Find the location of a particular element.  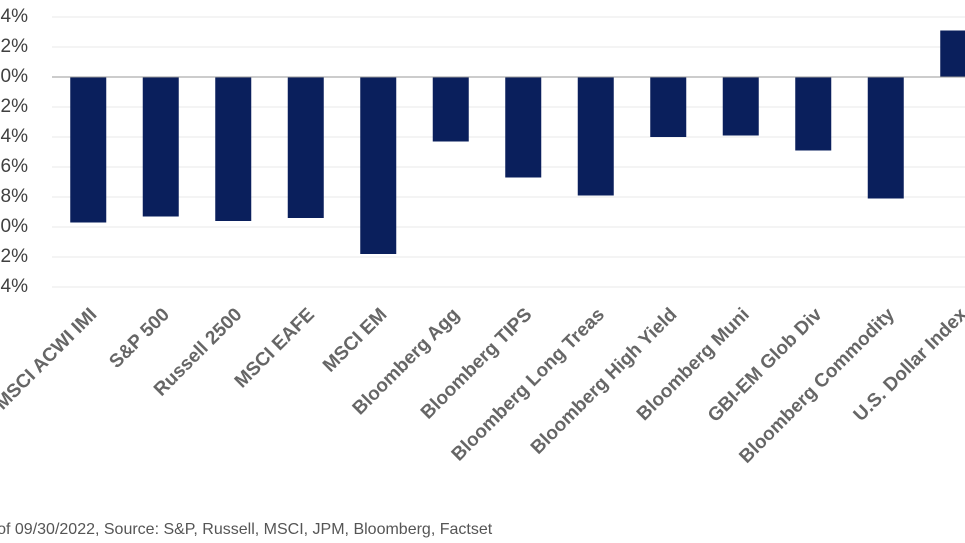

x-tick-label: MSCI EM is located at coordinates (355, 340).